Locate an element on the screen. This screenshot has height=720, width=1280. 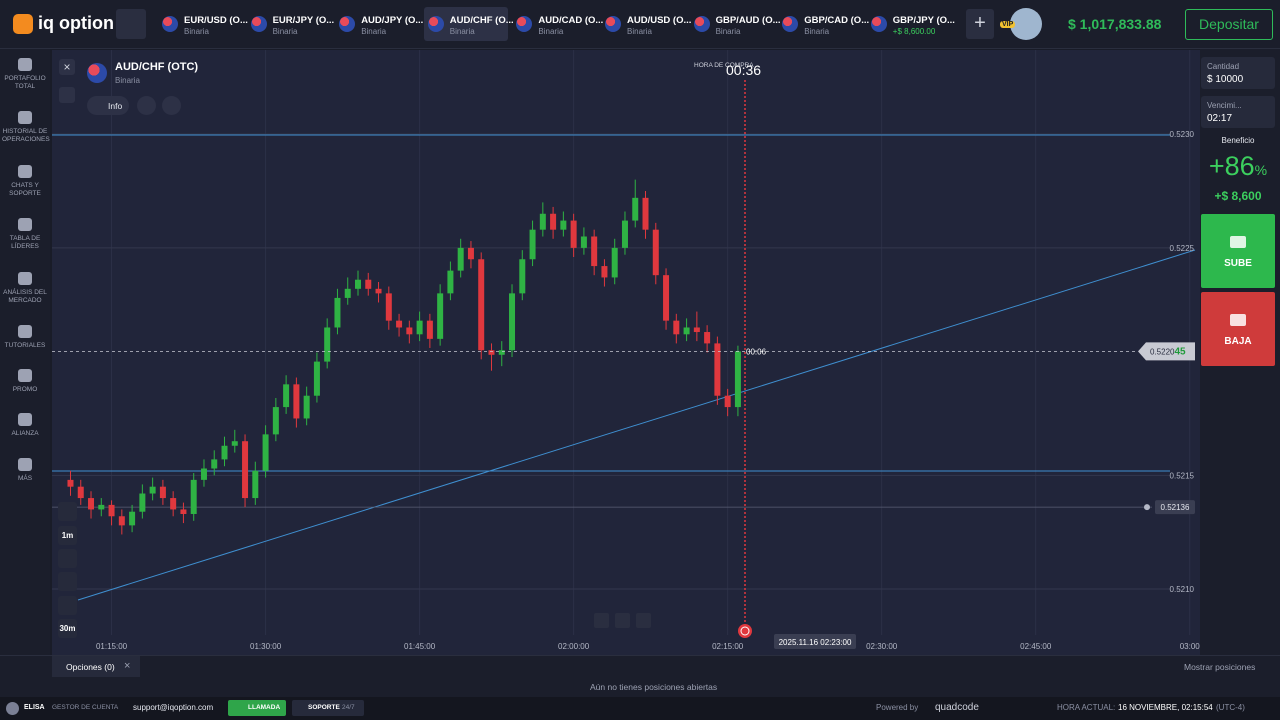
x-tick-label: 02:00:00 is located at coordinates (574, 646).